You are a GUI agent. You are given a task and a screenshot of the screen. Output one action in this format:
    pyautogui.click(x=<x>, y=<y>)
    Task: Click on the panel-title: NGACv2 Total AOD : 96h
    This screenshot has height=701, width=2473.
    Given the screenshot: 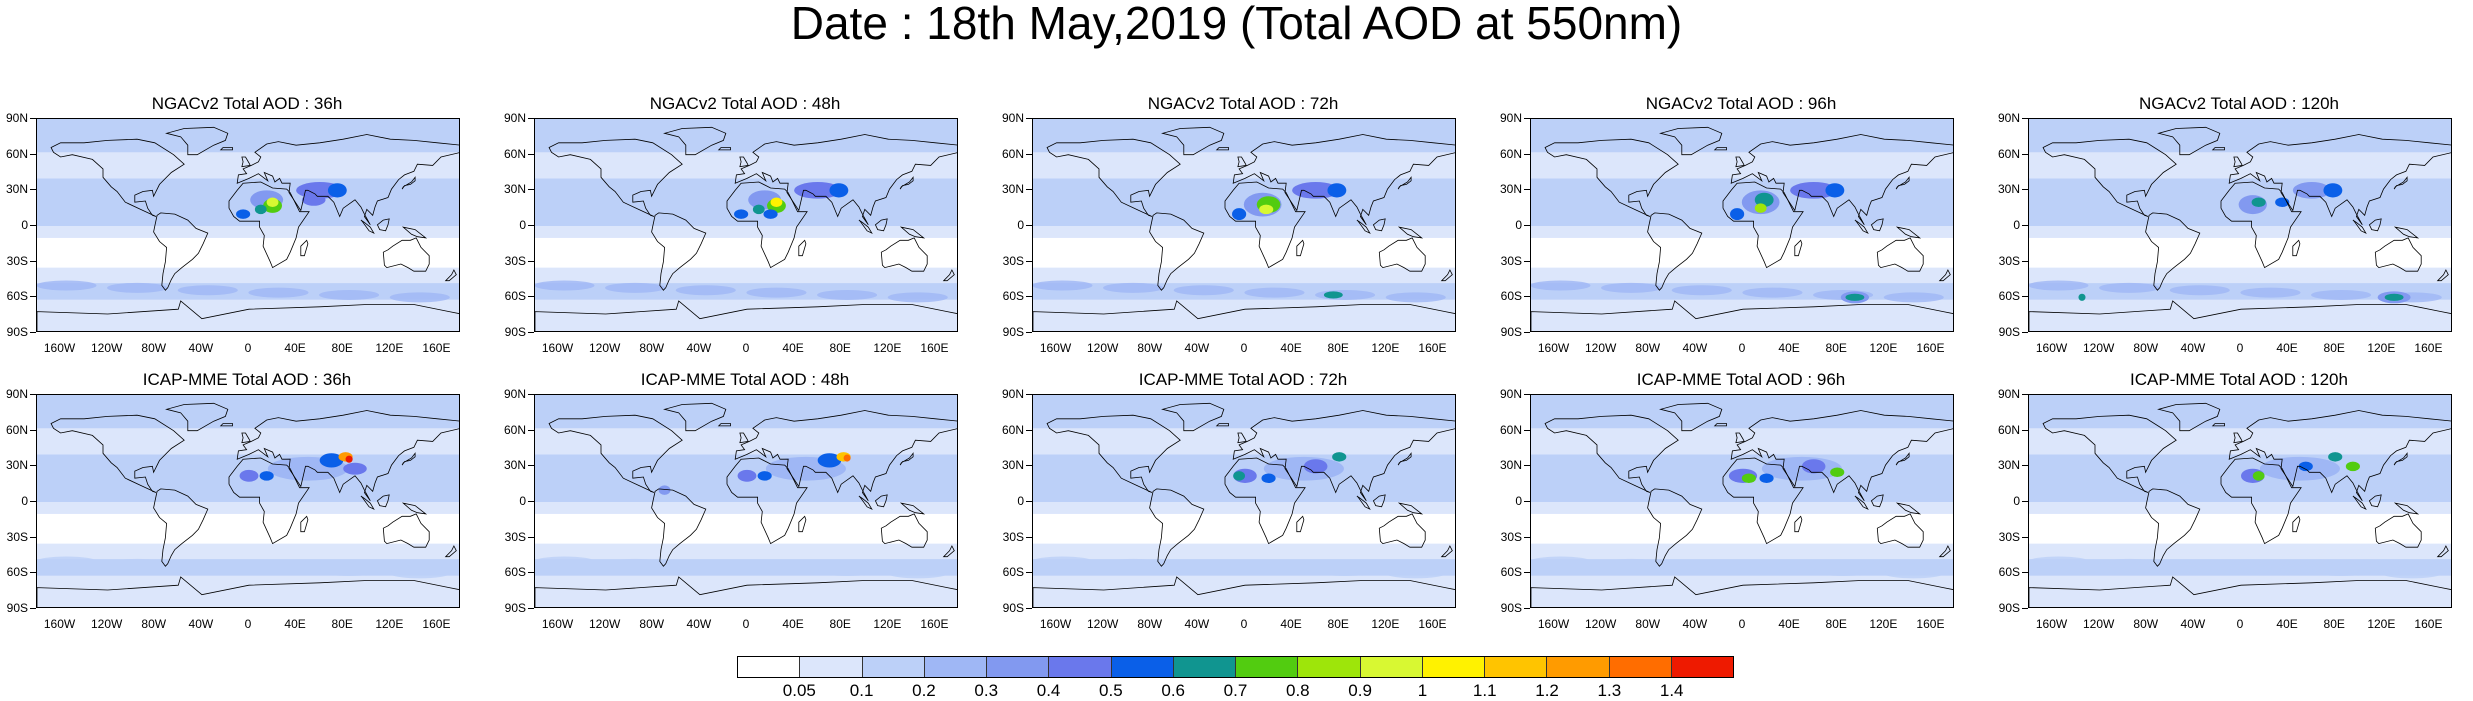 What is the action you would take?
    pyautogui.click(x=1741, y=103)
    